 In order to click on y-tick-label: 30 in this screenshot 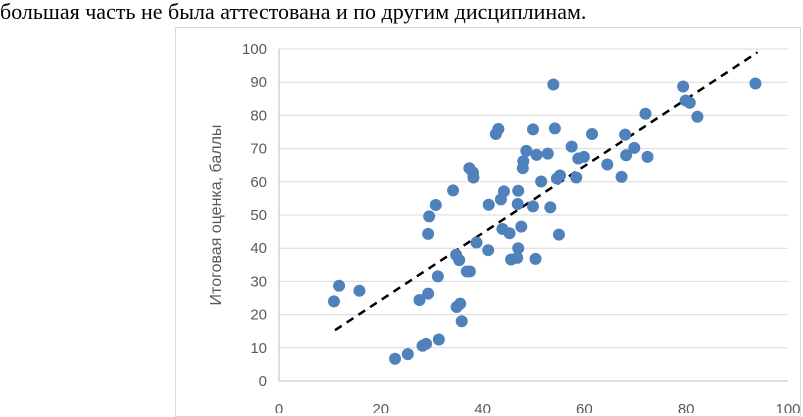, I will do `click(258, 281)`.